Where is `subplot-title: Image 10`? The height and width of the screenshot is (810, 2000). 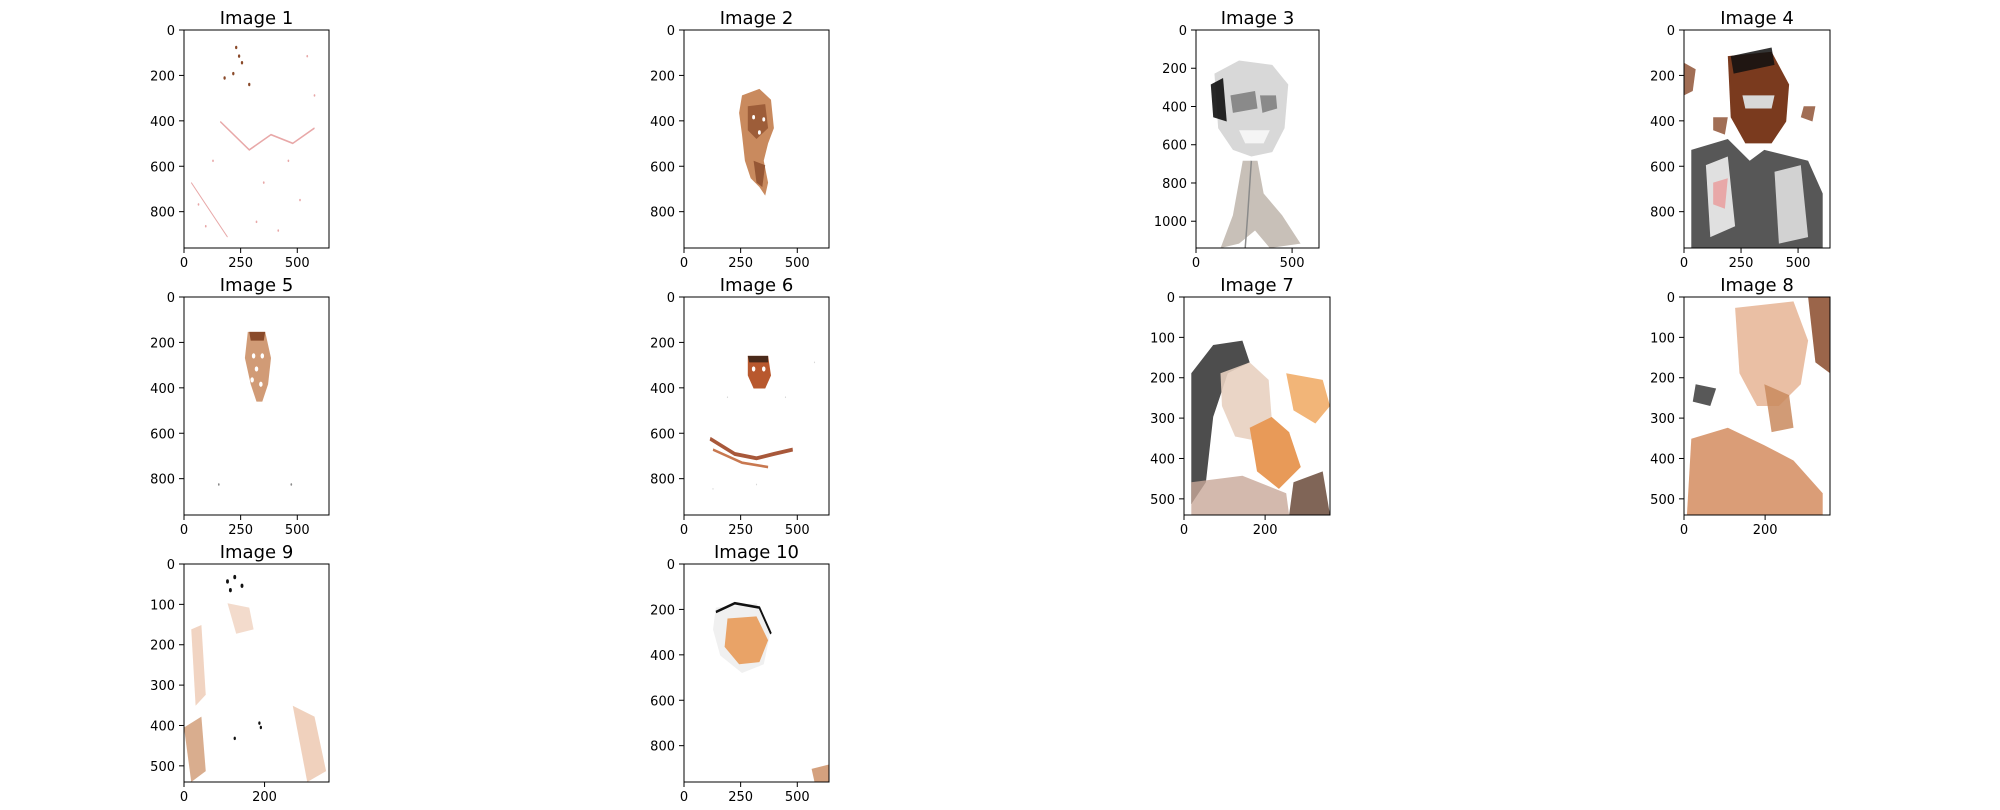 subplot-title: Image 10 is located at coordinates (756, 552).